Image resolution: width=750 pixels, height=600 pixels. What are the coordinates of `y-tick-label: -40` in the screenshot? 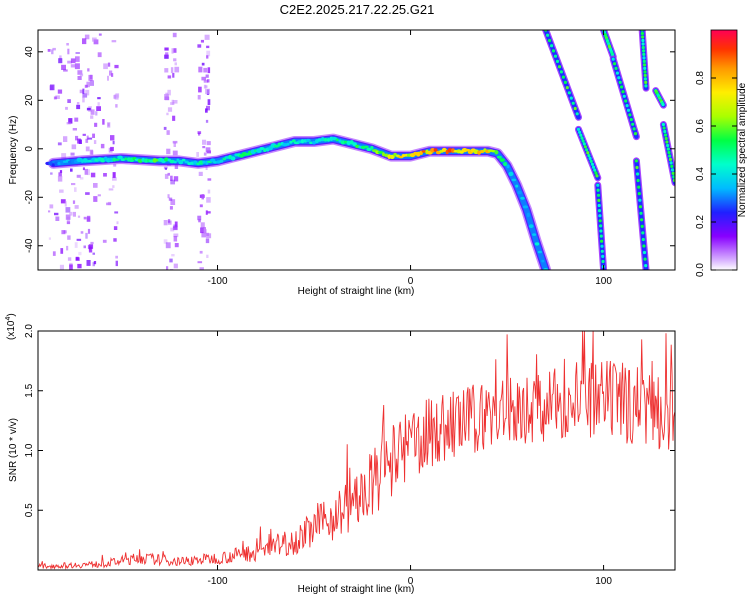 It's located at (29, 245).